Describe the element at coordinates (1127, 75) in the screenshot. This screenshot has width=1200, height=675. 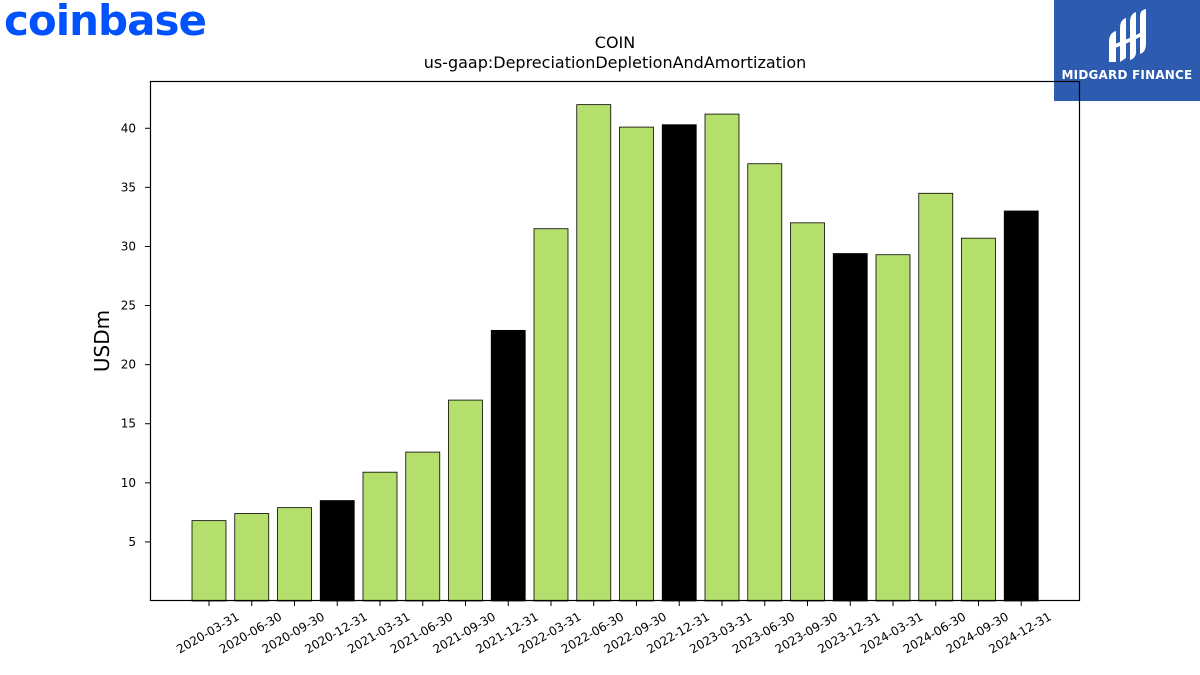
I see `midgard-finance-text: MIDGARD FINANCE` at that location.